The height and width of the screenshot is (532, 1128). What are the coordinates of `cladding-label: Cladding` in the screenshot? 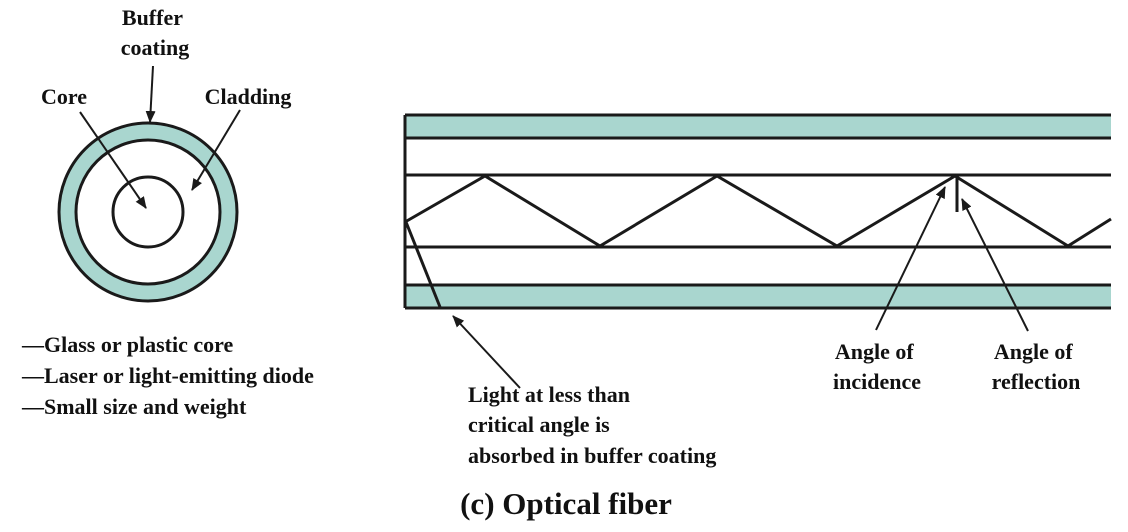 It's located at (248, 96).